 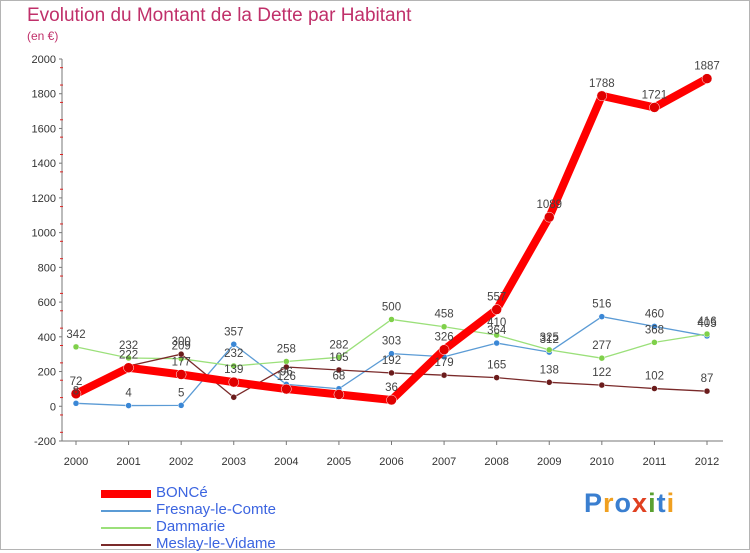 What do you see at coordinates (497, 331) in the screenshot?
I see `data-label-fresnay-le-comte: 364` at bounding box center [497, 331].